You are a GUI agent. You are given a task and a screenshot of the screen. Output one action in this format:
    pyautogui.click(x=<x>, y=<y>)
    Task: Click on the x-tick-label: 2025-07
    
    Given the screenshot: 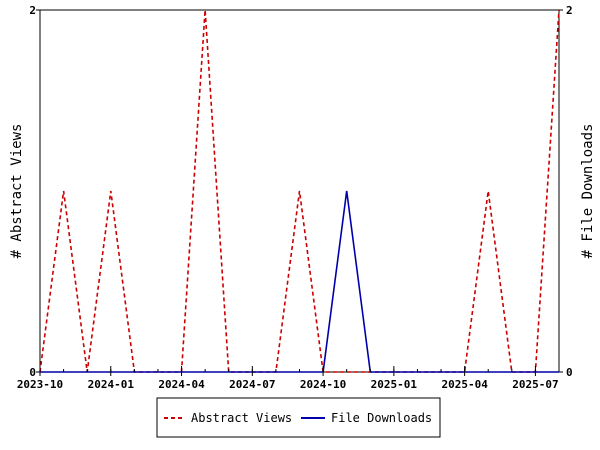 What is the action you would take?
    pyautogui.click(x=535, y=384)
    